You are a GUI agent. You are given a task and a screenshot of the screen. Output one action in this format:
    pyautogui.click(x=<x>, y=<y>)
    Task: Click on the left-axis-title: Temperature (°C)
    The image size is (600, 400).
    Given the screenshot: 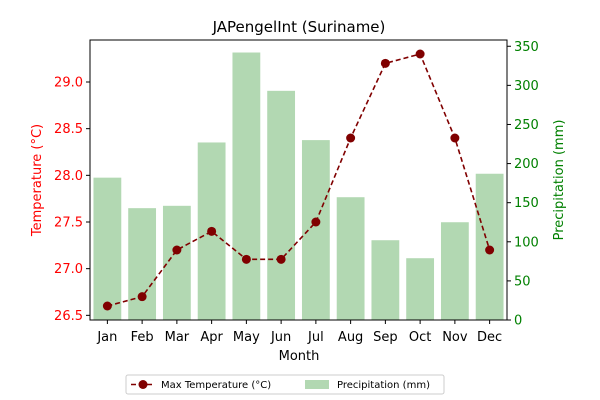 What is the action you would take?
    pyautogui.click(x=37, y=180)
    